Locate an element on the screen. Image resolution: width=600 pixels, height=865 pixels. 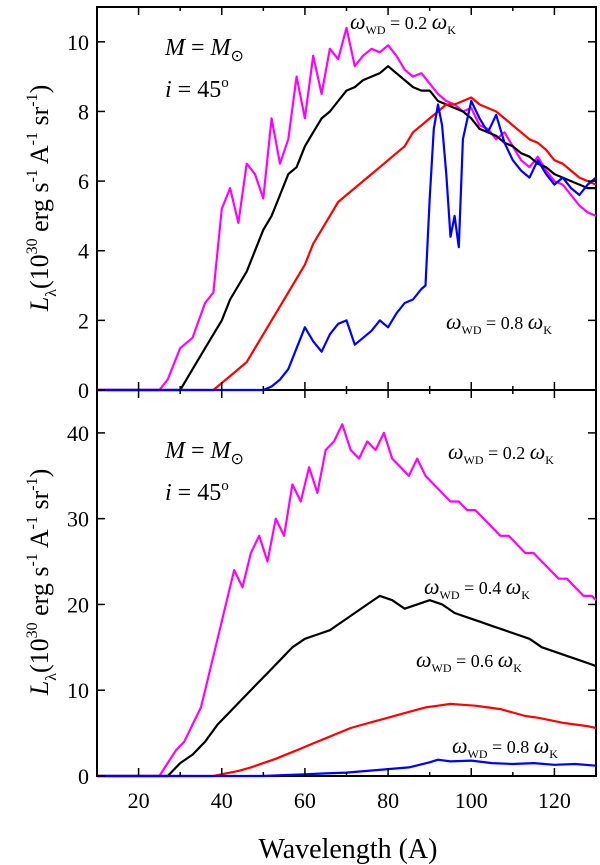
top-mass-annotation: M = M⊙ is located at coordinates (204, 50).